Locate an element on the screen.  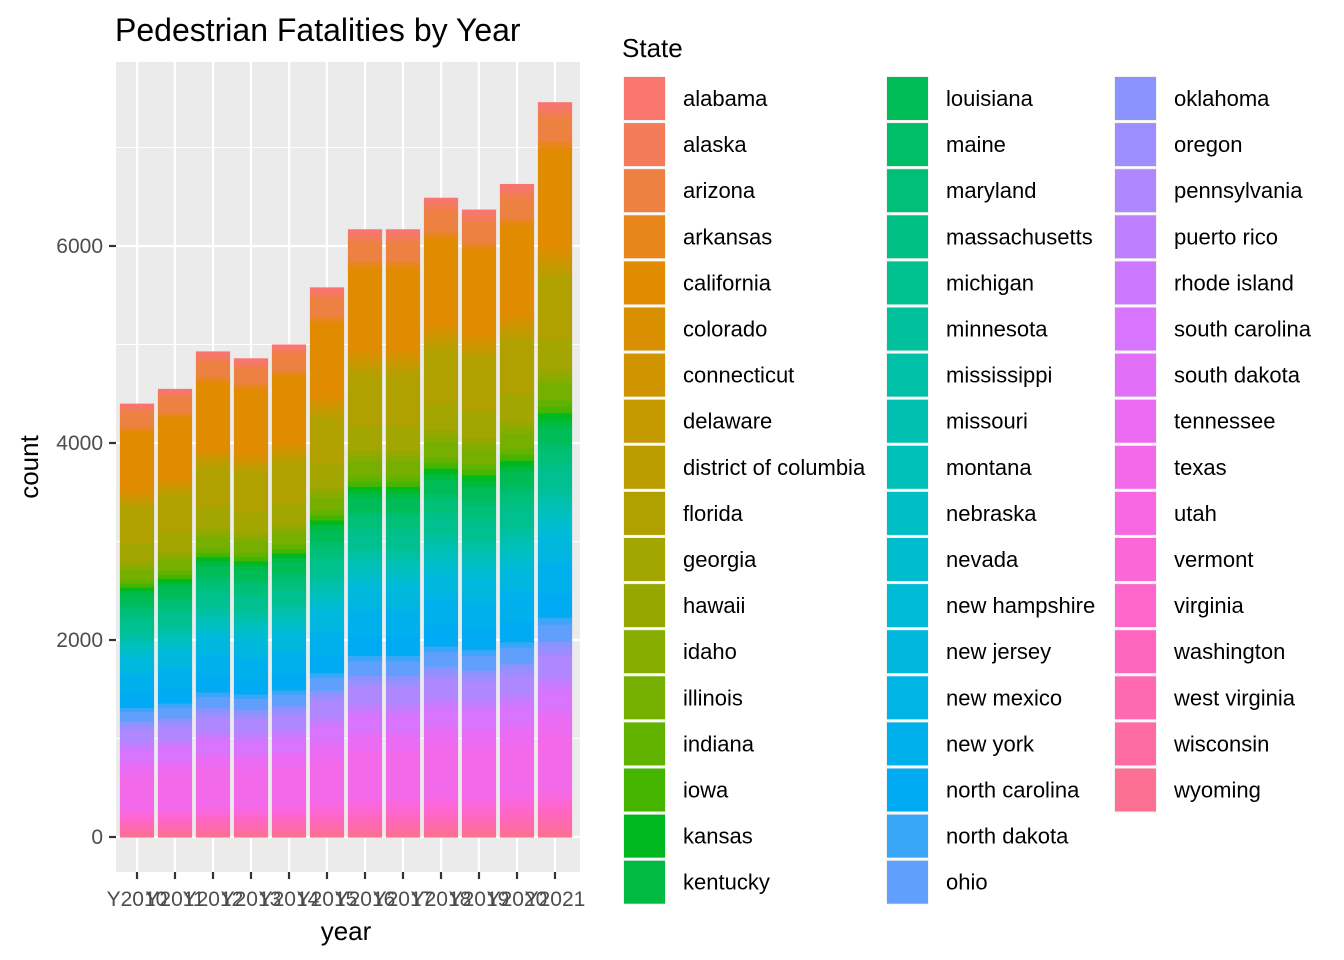
legend-swatch-puerto-rico is located at coordinates (1135, 237).